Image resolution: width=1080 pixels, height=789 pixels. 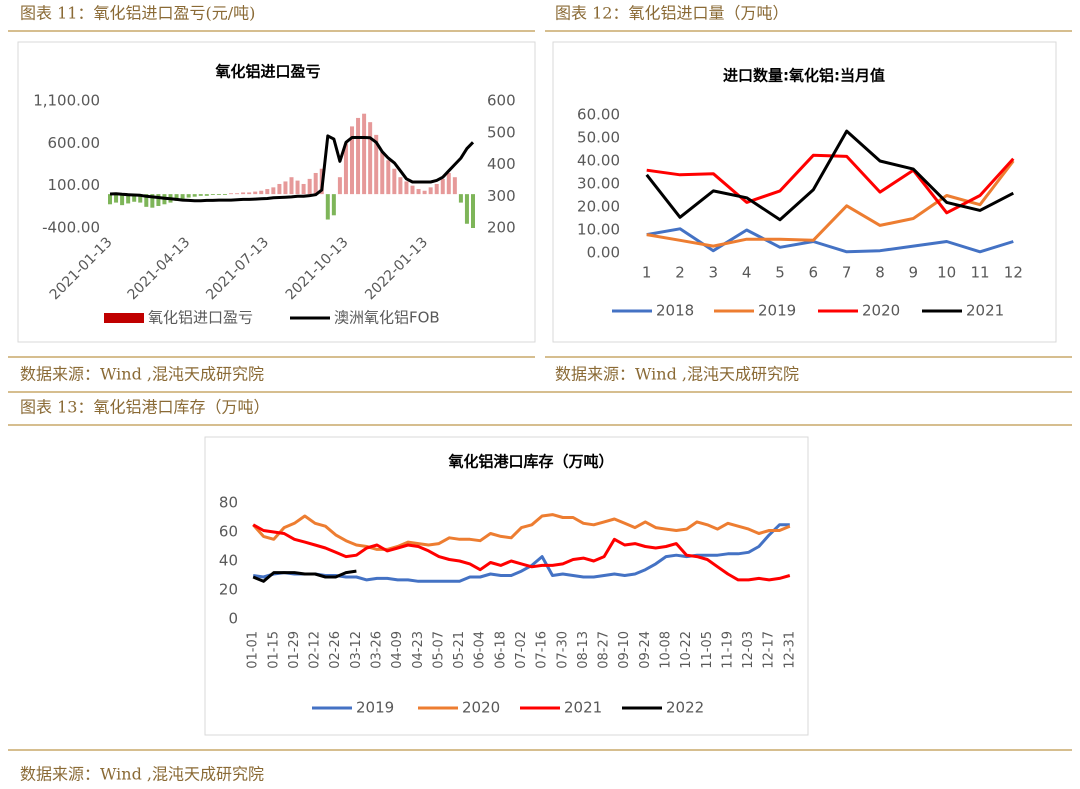 What do you see at coordinates (748, 650) in the screenshot?
I see `x-tick-label: 12-03` at bounding box center [748, 650].